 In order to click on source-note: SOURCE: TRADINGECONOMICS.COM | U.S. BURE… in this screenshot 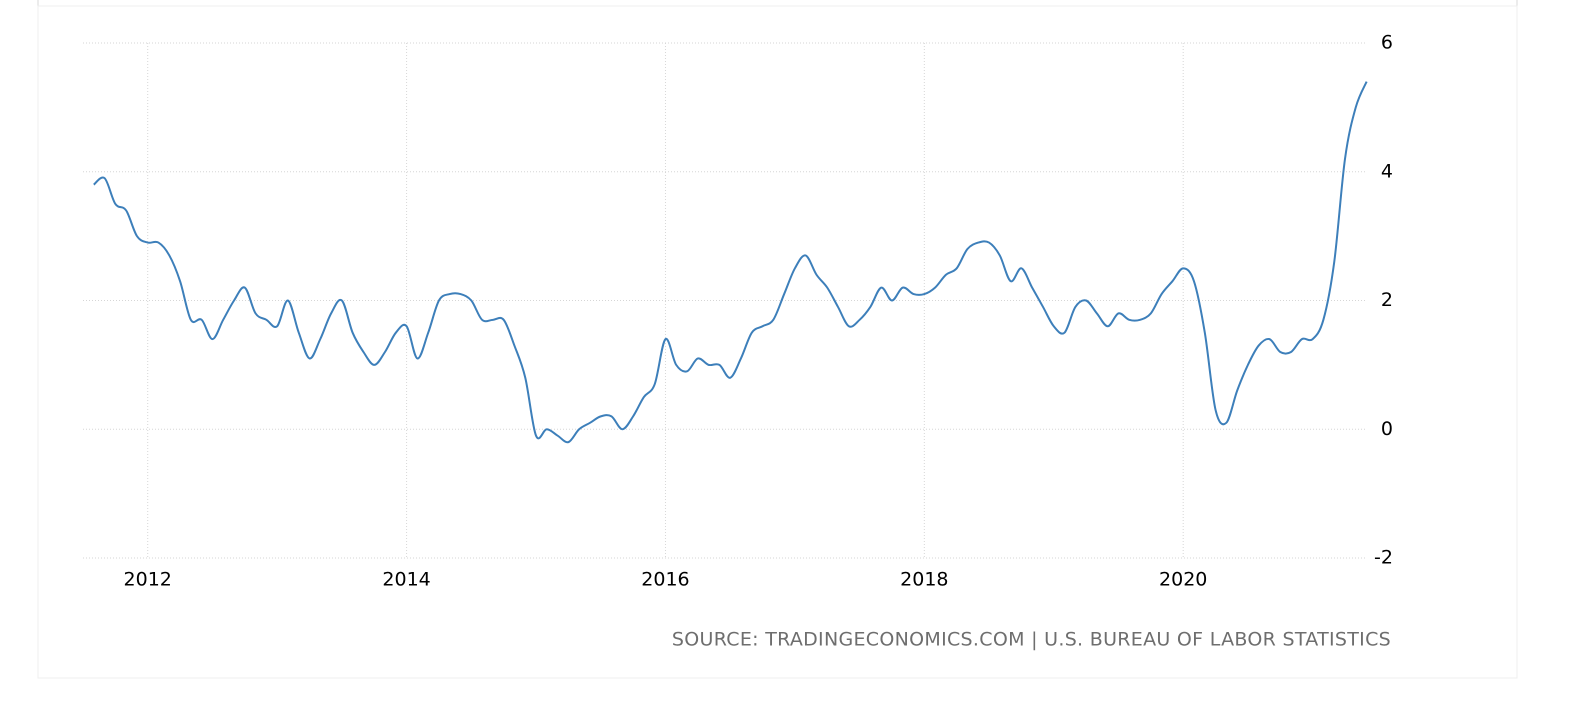, I will do `click(1031, 640)`.